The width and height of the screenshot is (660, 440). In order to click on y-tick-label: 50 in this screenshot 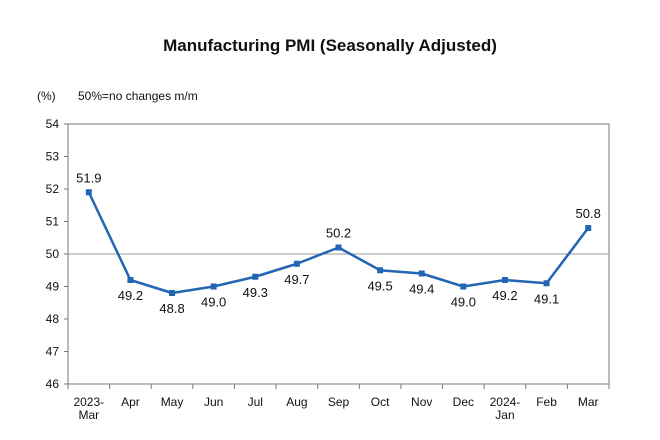, I will do `click(53, 254)`.